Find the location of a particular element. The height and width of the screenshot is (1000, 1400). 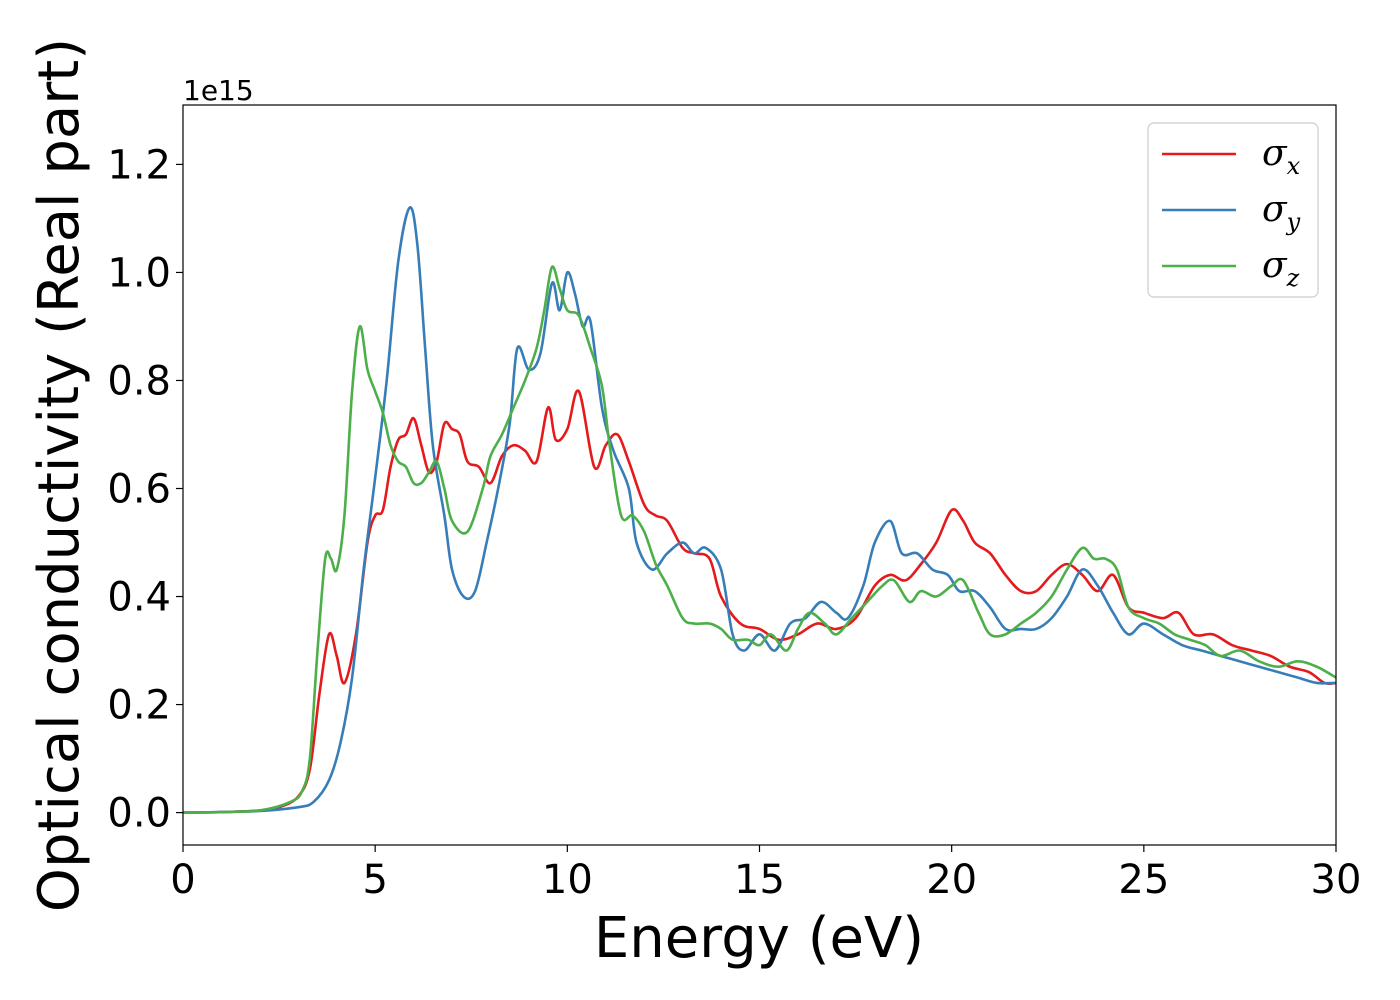

y-tick-label: 0.4 is located at coordinates (139, 598).